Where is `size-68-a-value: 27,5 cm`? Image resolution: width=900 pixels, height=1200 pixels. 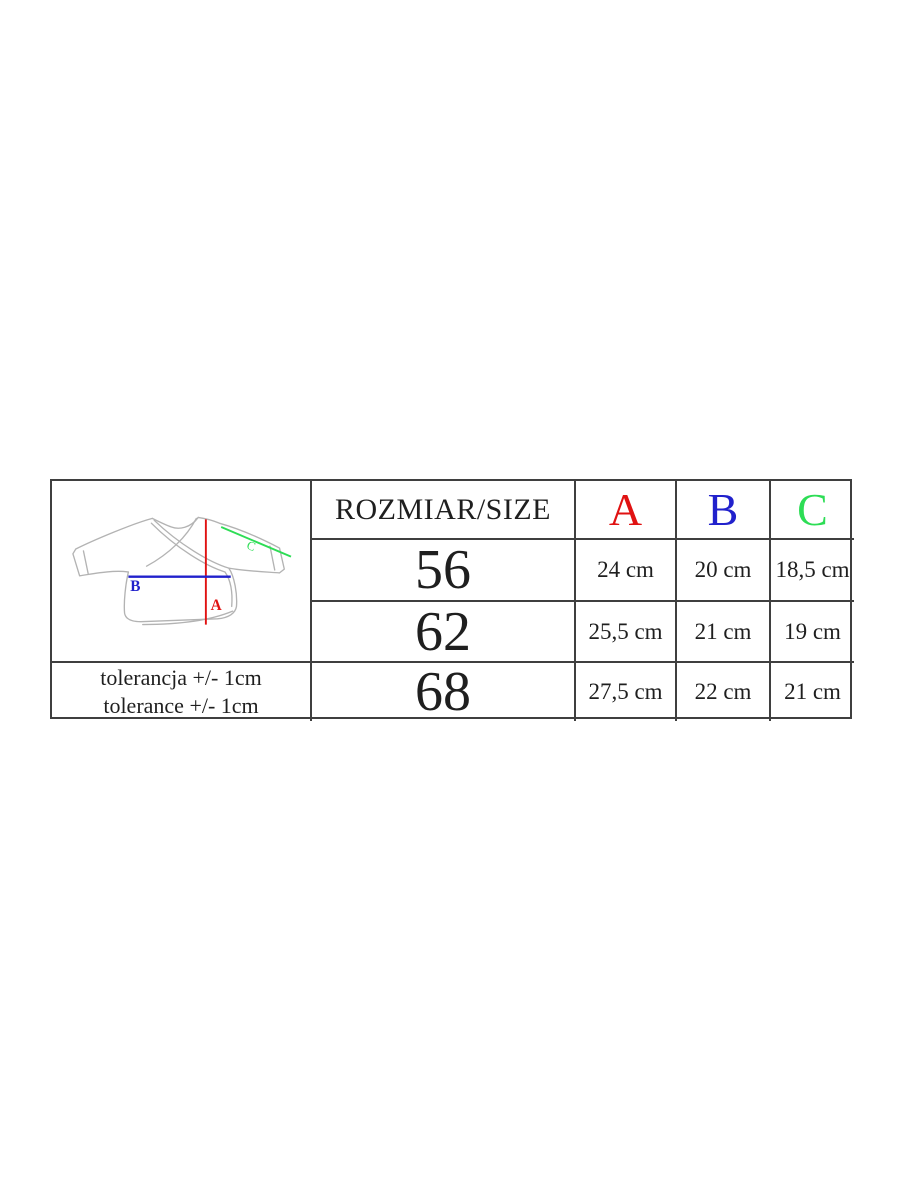
size-68-a-value: 27,5 cm is located at coordinates (626, 692).